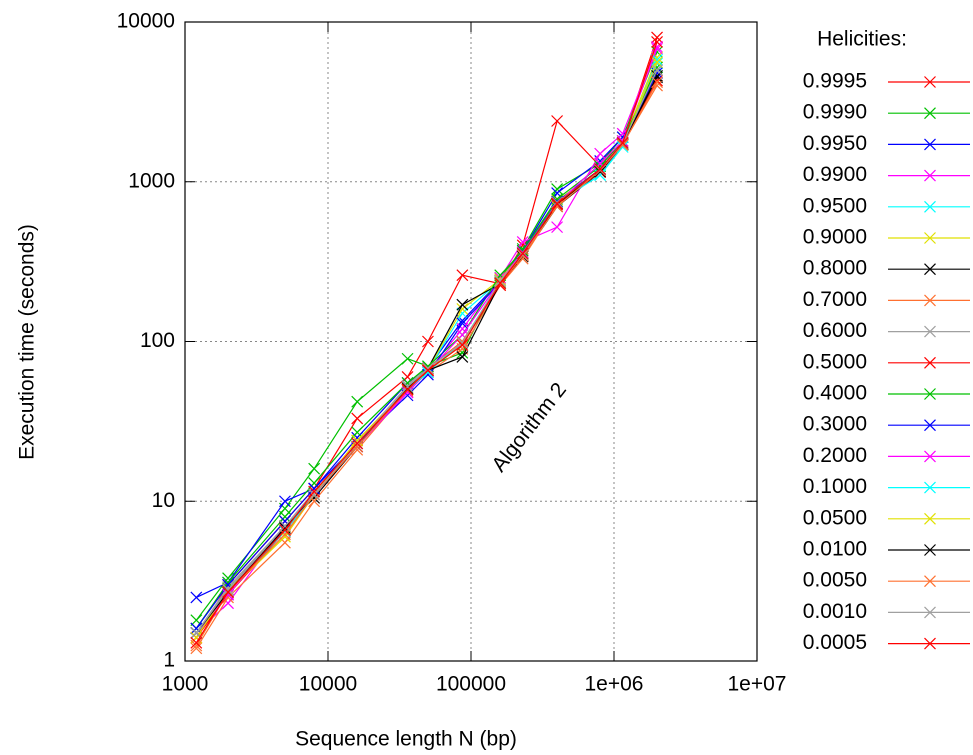  What do you see at coordinates (835, 237) in the screenshot?
I see `legend-label: 0.9000` at bounding box center [835, 237].